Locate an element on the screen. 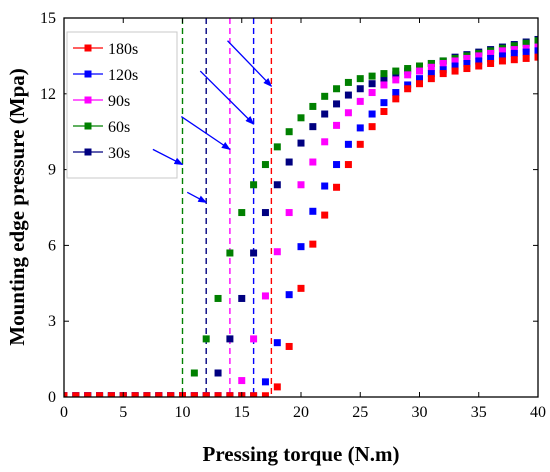 This screenshot has height=472, width=550. y-tick-label: 12 is located at coordinates (48, 94).